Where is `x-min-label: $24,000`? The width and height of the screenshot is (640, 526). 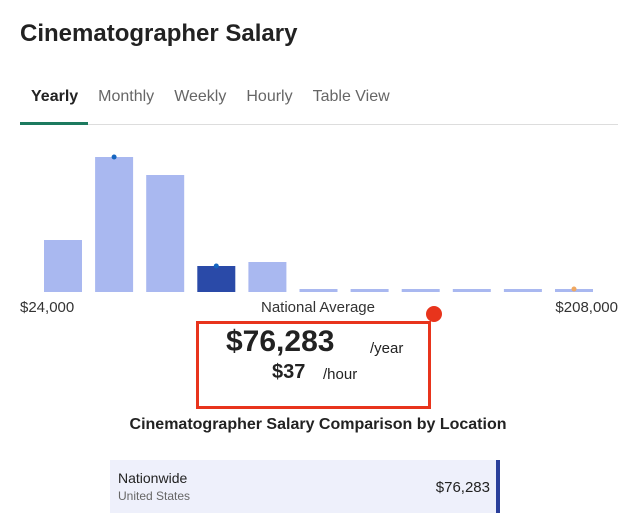
x-min-label: $24,000 is located at coordinates (47, 307).